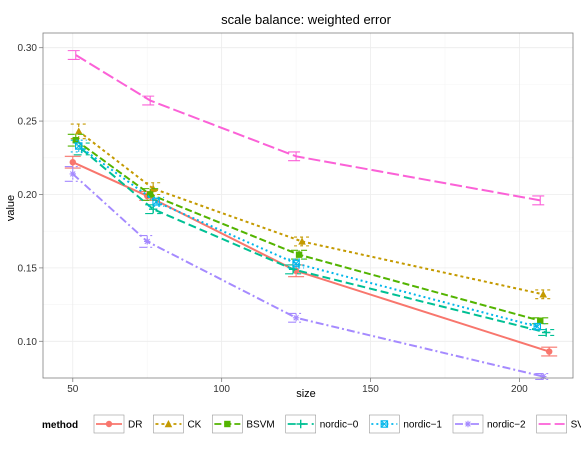 This screenshot has height=452, width=581. What do you see at coordinates (28, 342) in the screenshot?
I see `y-tick-label: 0.10` at bounding box center [28, 342].